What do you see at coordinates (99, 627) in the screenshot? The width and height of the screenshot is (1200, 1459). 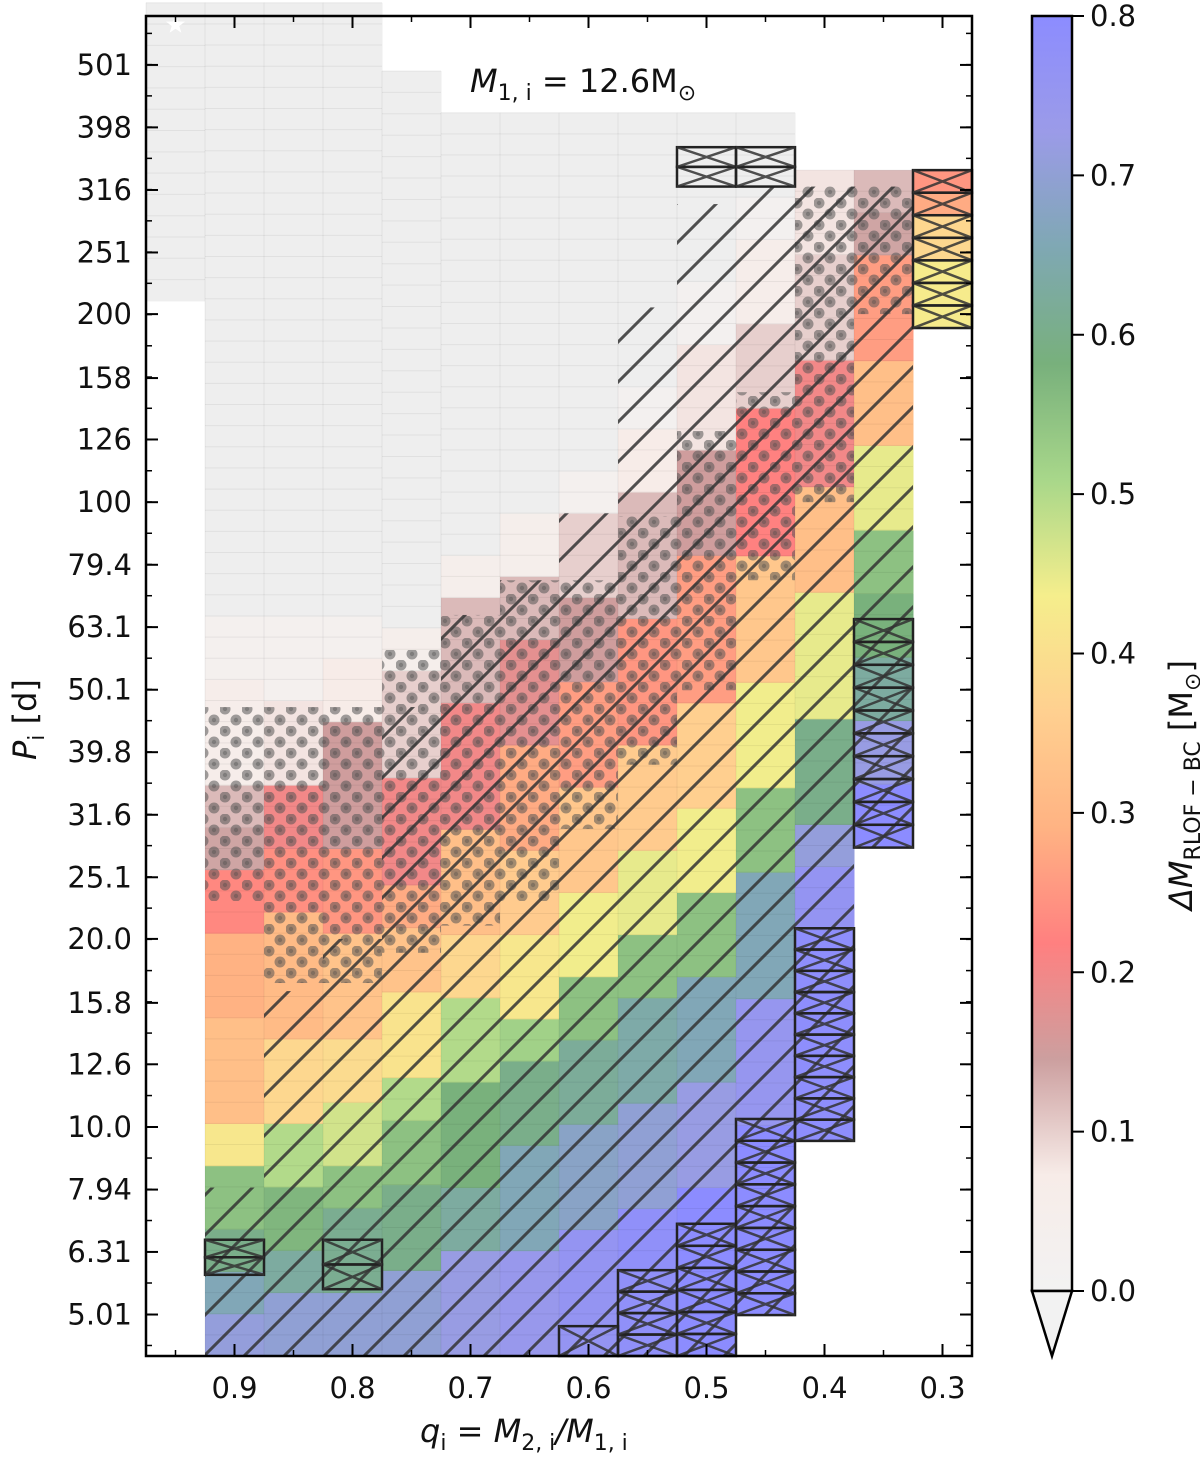 I see `y-tick-label: 63.1` at bounding box center [99, 627].